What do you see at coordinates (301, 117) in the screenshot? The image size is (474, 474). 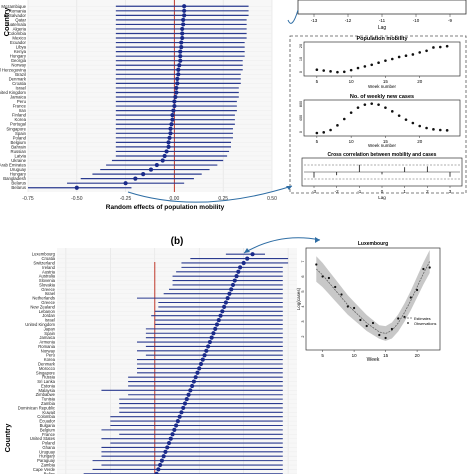 I see `inset-cases-y-ticks: 0 400 800` at bounding box center [301, 117].